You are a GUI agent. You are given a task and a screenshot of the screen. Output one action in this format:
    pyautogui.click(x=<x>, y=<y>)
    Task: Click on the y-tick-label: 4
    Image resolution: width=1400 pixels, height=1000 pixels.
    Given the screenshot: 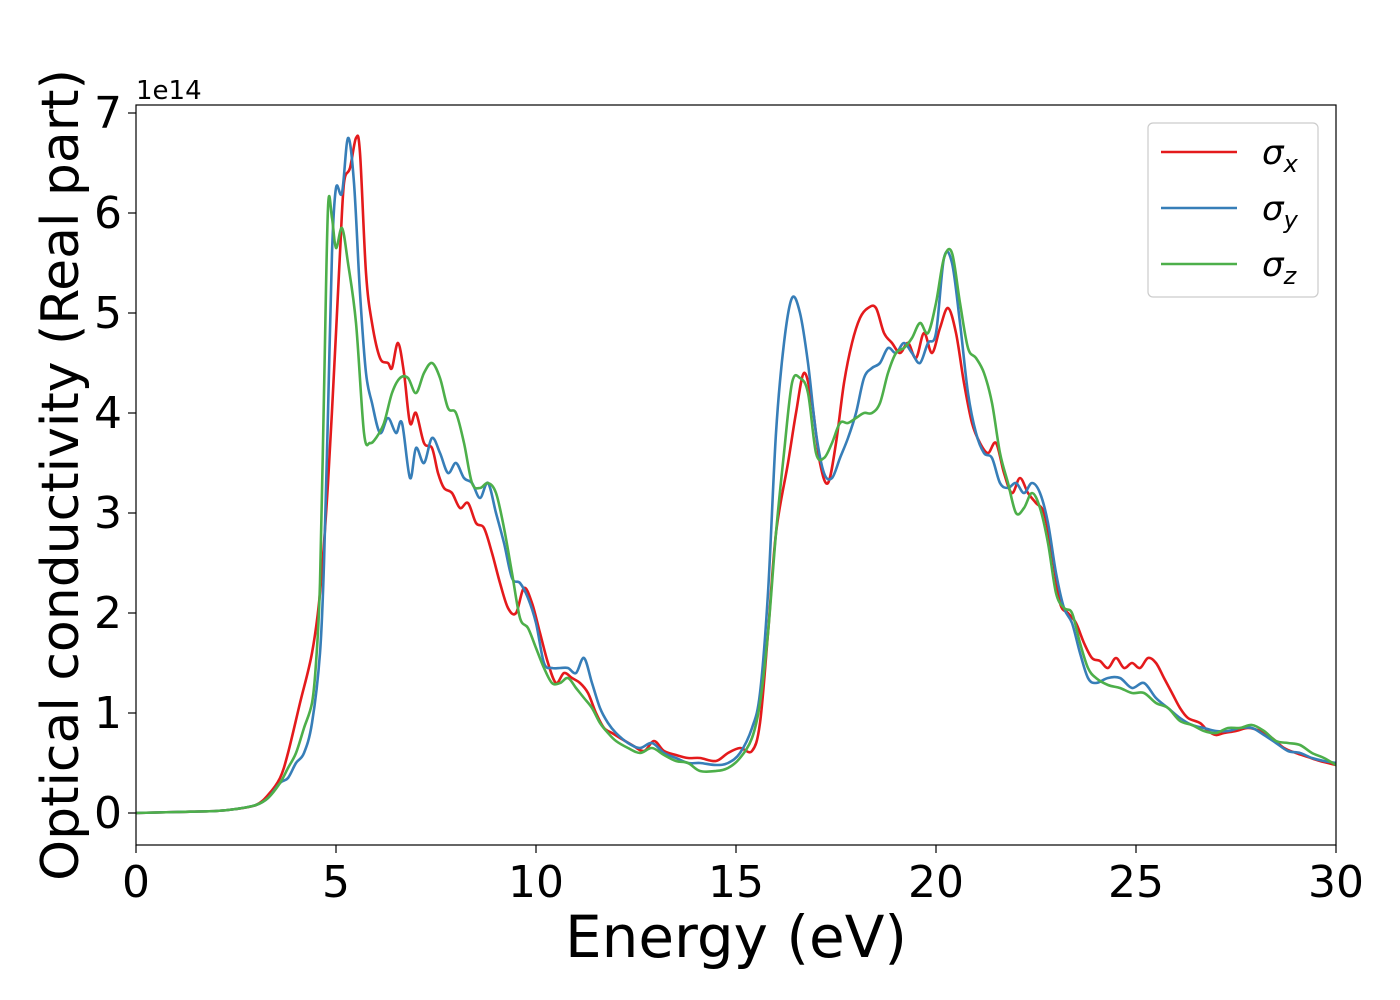 What is the action you would take?
    pyautogui.click(x=108, y=413)
    